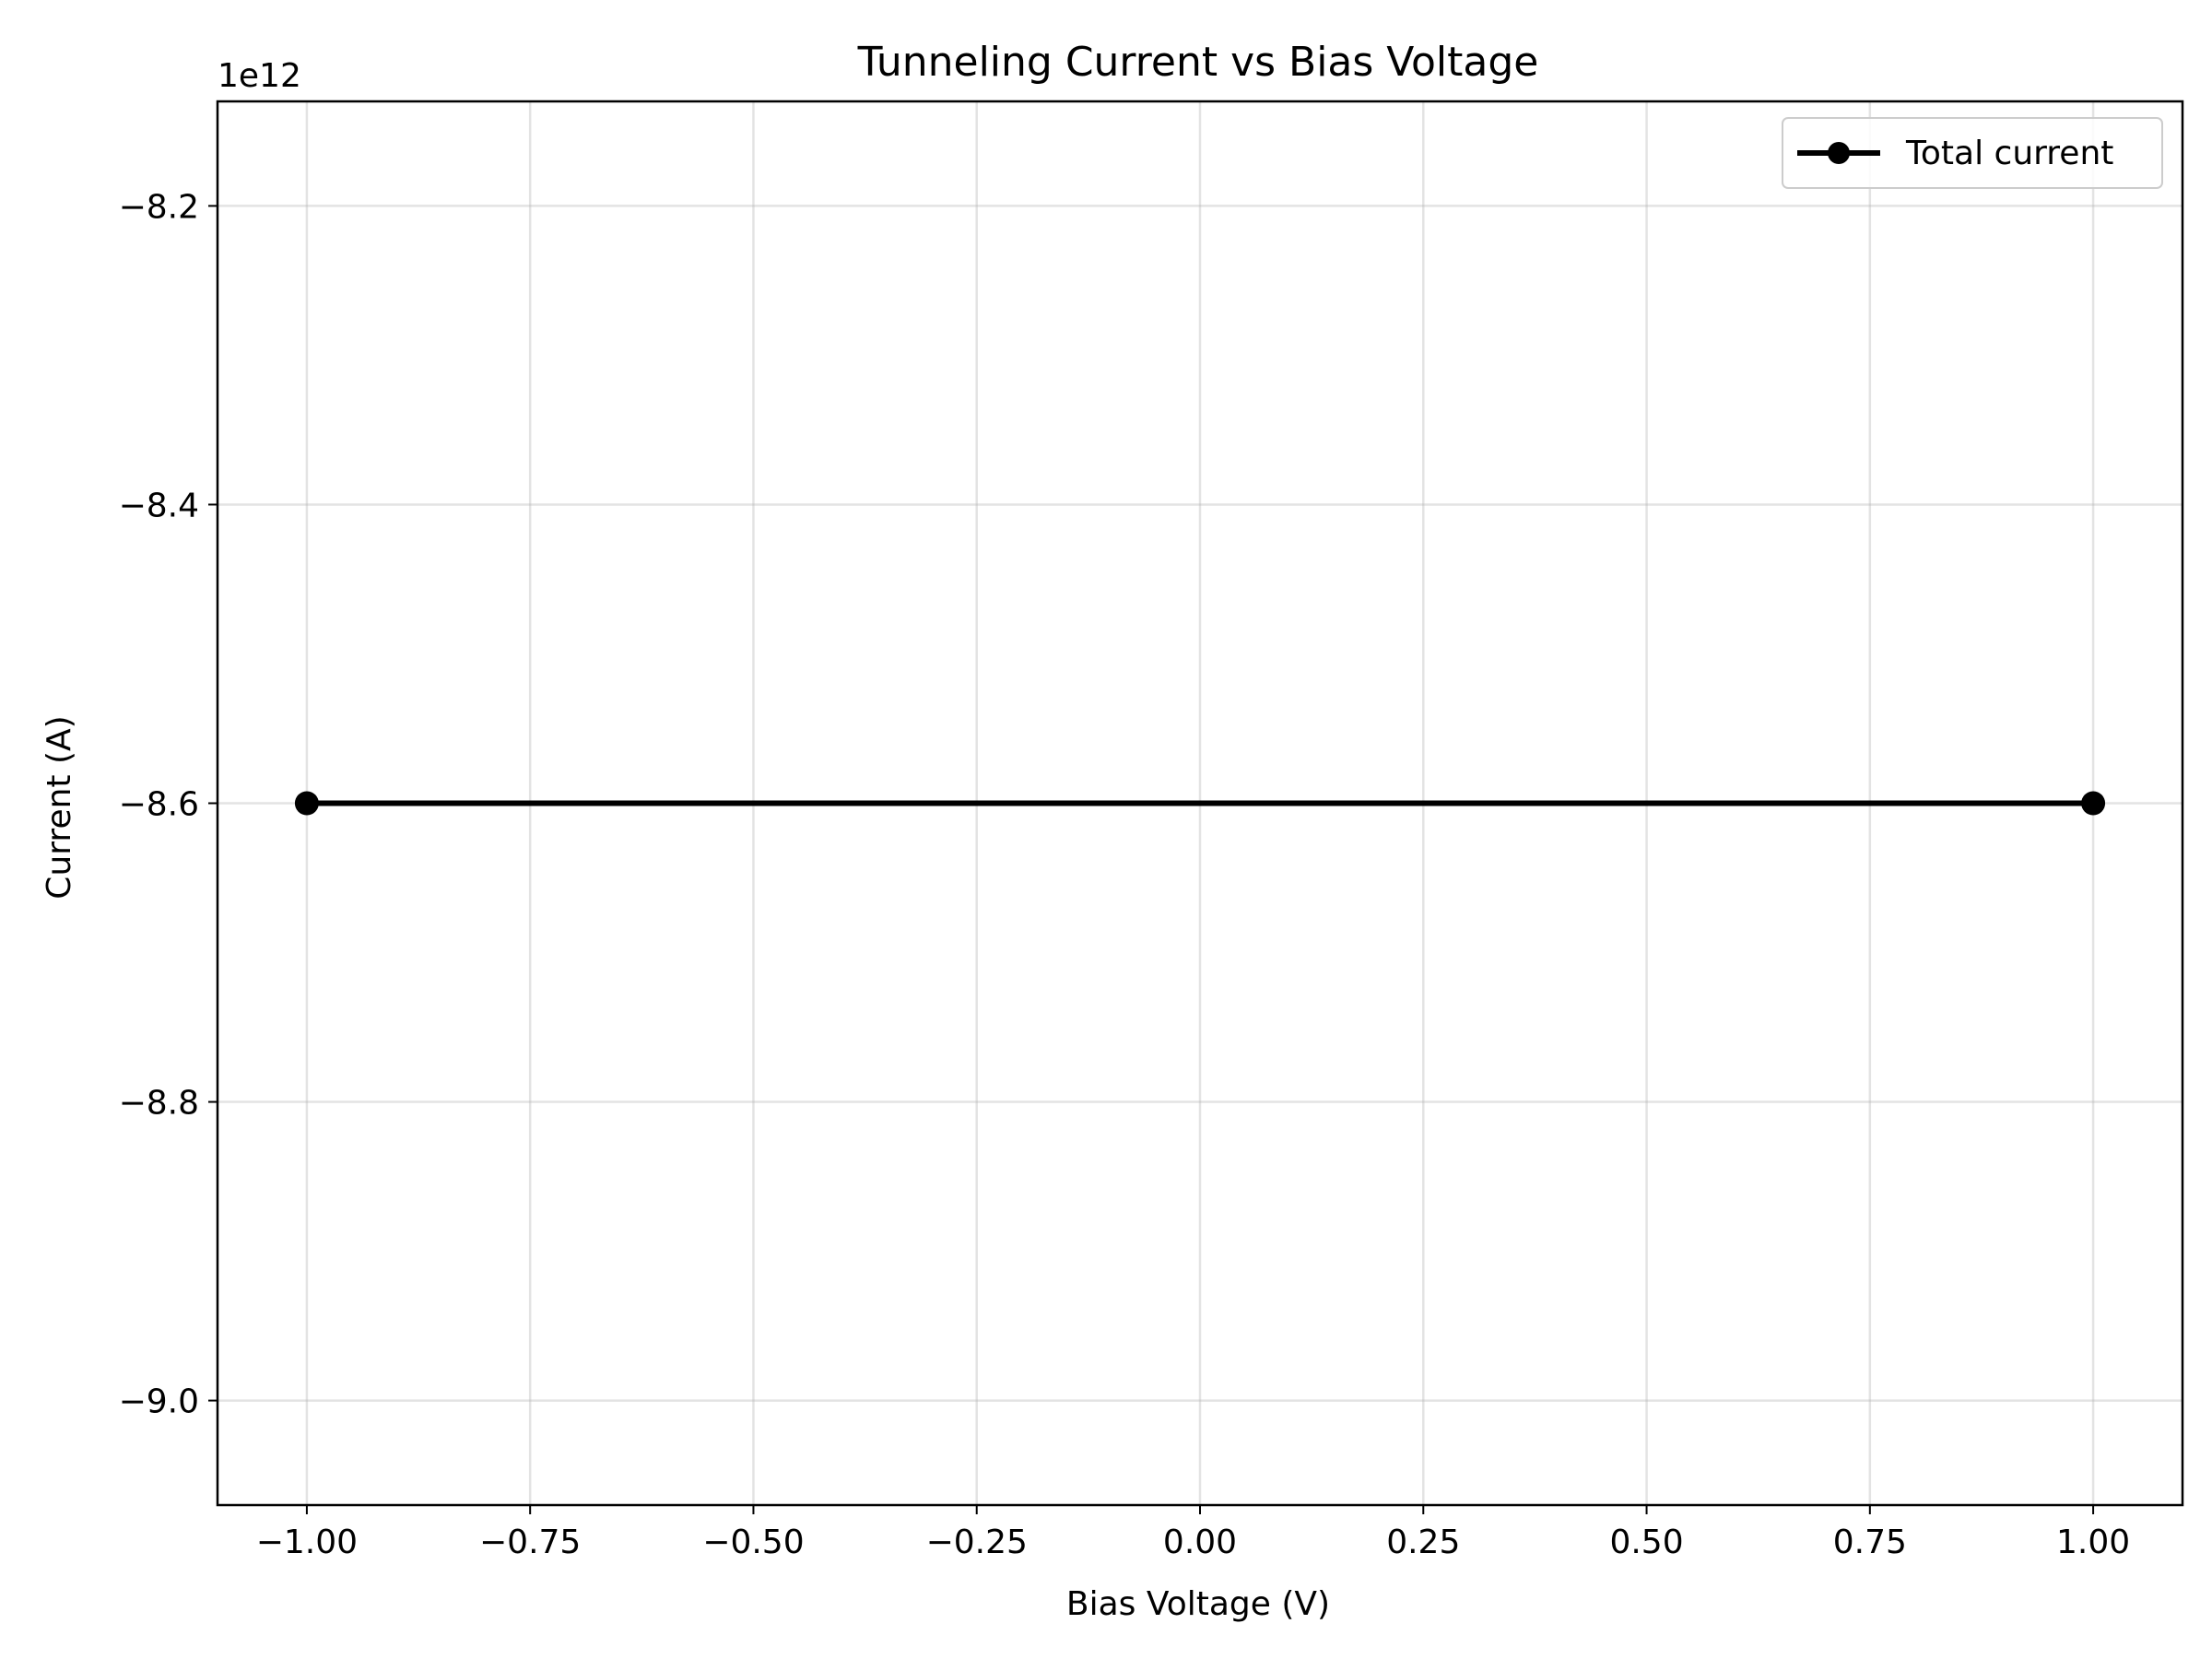 This screenshot has height=1659, width=2212. I want to click on x-tick-label: 0.50, so click(1646, 1542).